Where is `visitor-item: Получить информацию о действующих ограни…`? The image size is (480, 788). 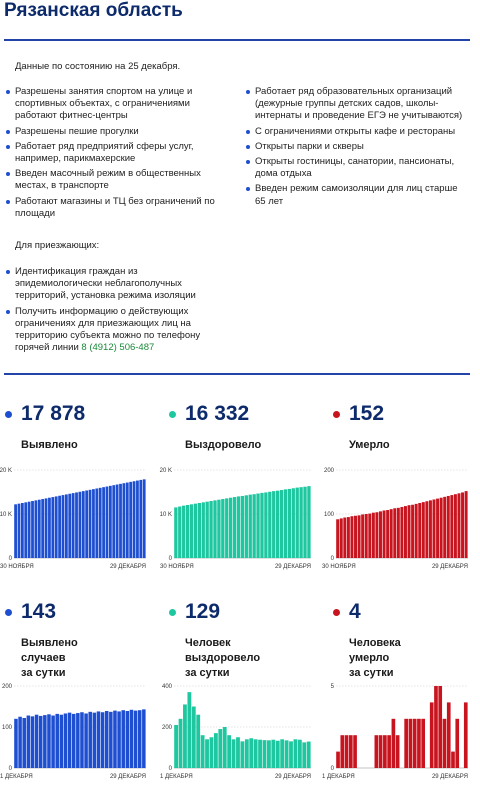
visitor-item: Получить информацию о действующих ограни… is located at coordinates (108, 330).